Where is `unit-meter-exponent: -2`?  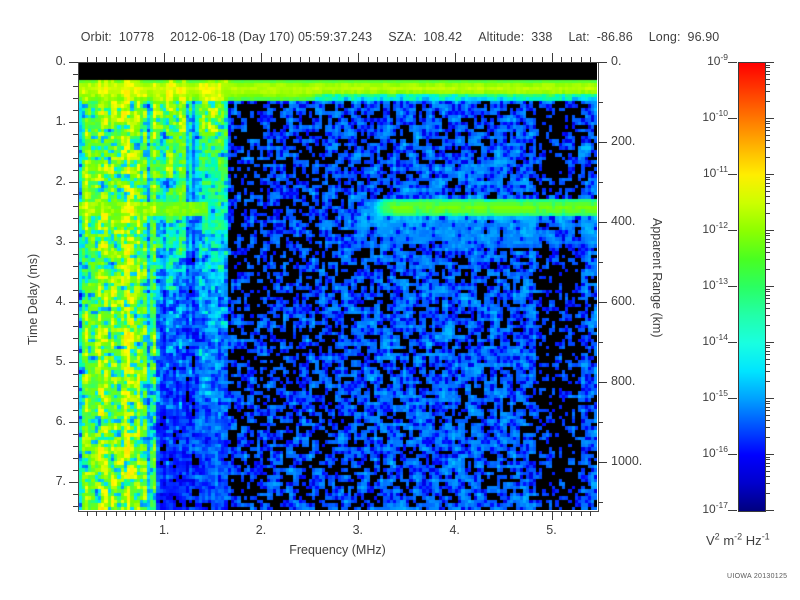
unit-meter-exponent: -2 is located at coordinates (738, 536).